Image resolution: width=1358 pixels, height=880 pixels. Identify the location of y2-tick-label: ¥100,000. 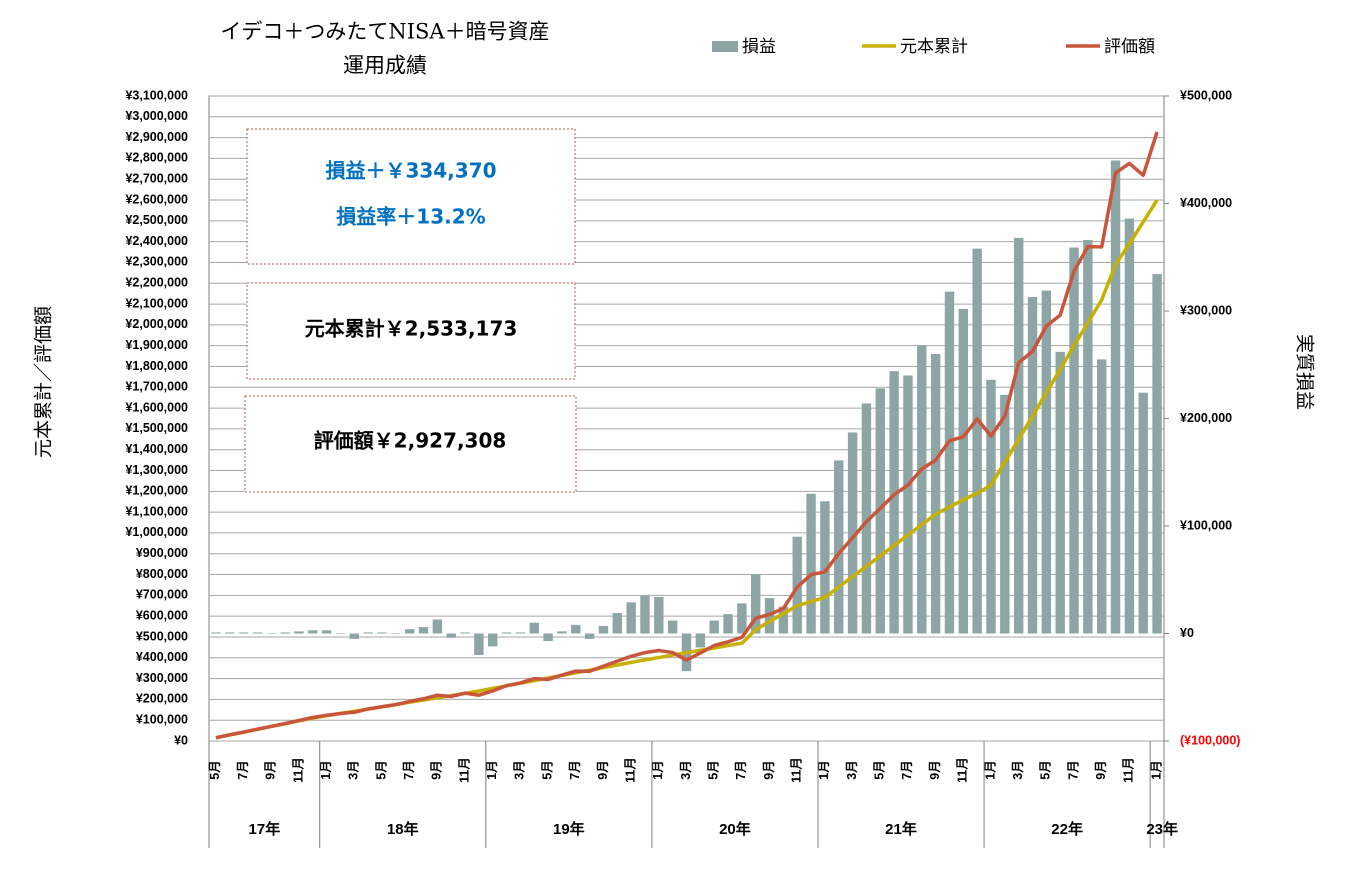
(1206, 525).